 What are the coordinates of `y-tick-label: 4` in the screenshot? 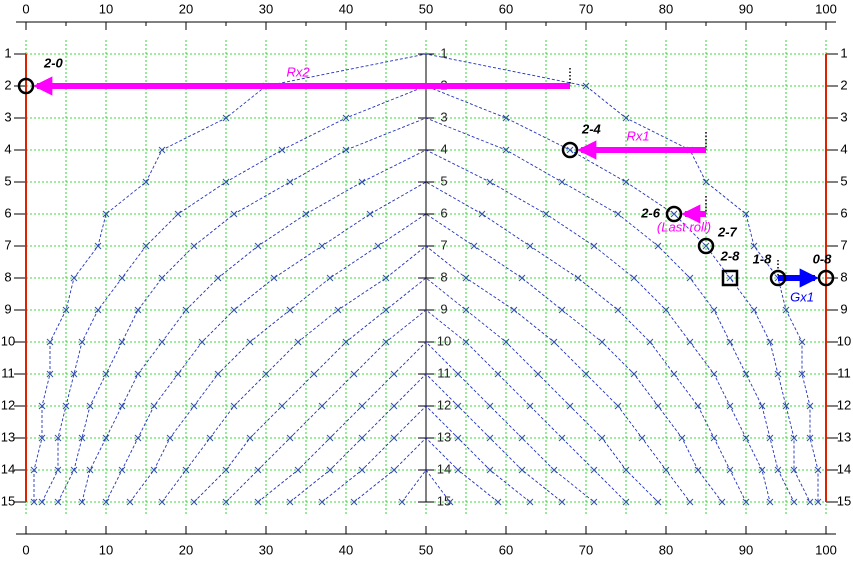 It's located at (443, 148).